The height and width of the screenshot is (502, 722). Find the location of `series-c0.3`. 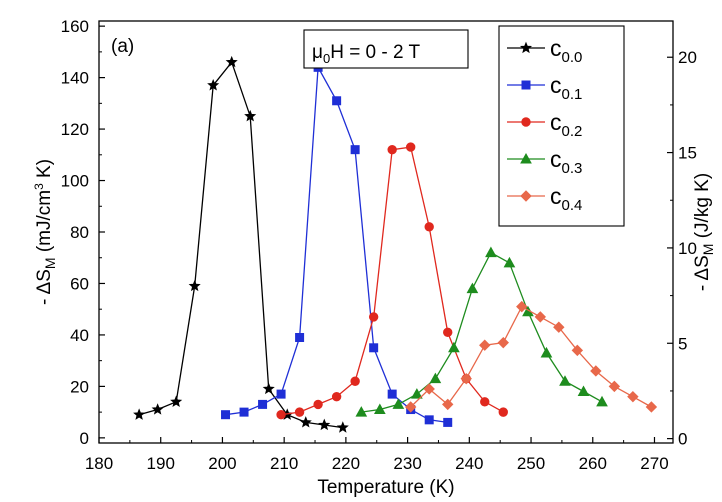

series-c0.3 is located at coordinates (481, 331).